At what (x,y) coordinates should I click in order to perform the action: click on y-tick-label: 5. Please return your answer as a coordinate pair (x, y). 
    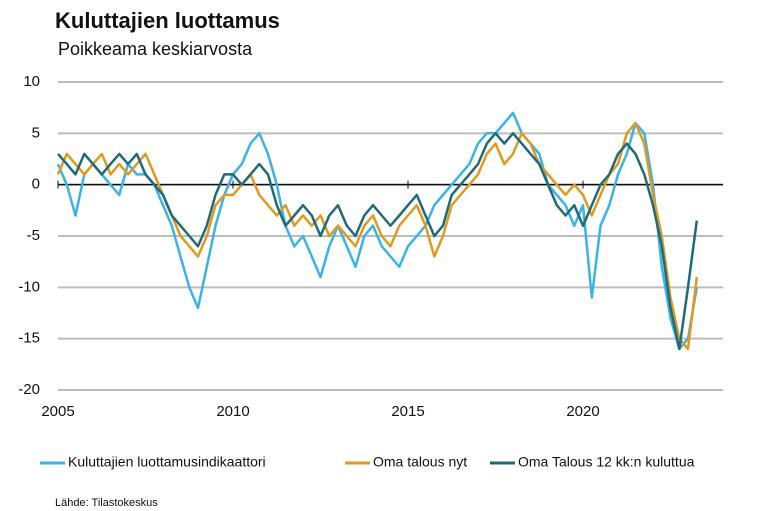
    Looking at the image, I should click on (36, 132).